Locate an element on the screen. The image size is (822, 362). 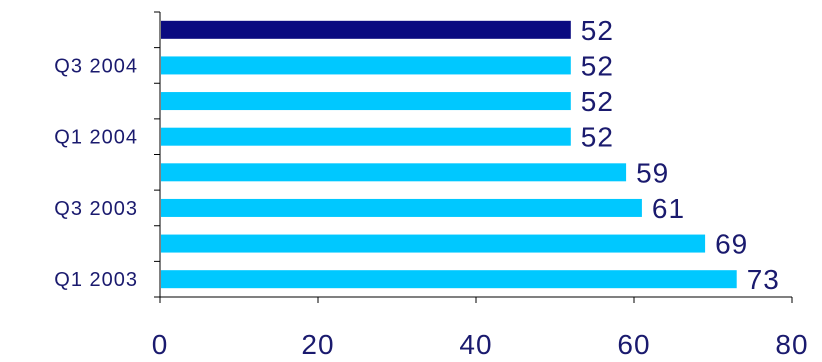
x-tick-label: 80 is located at coordinates (791, 344).